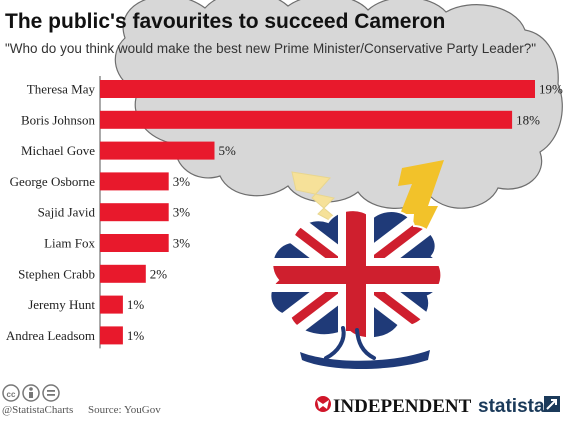 The height and width of the screenshot is (423, 564). I want to click on value-label: 18%, so click(528, 119).